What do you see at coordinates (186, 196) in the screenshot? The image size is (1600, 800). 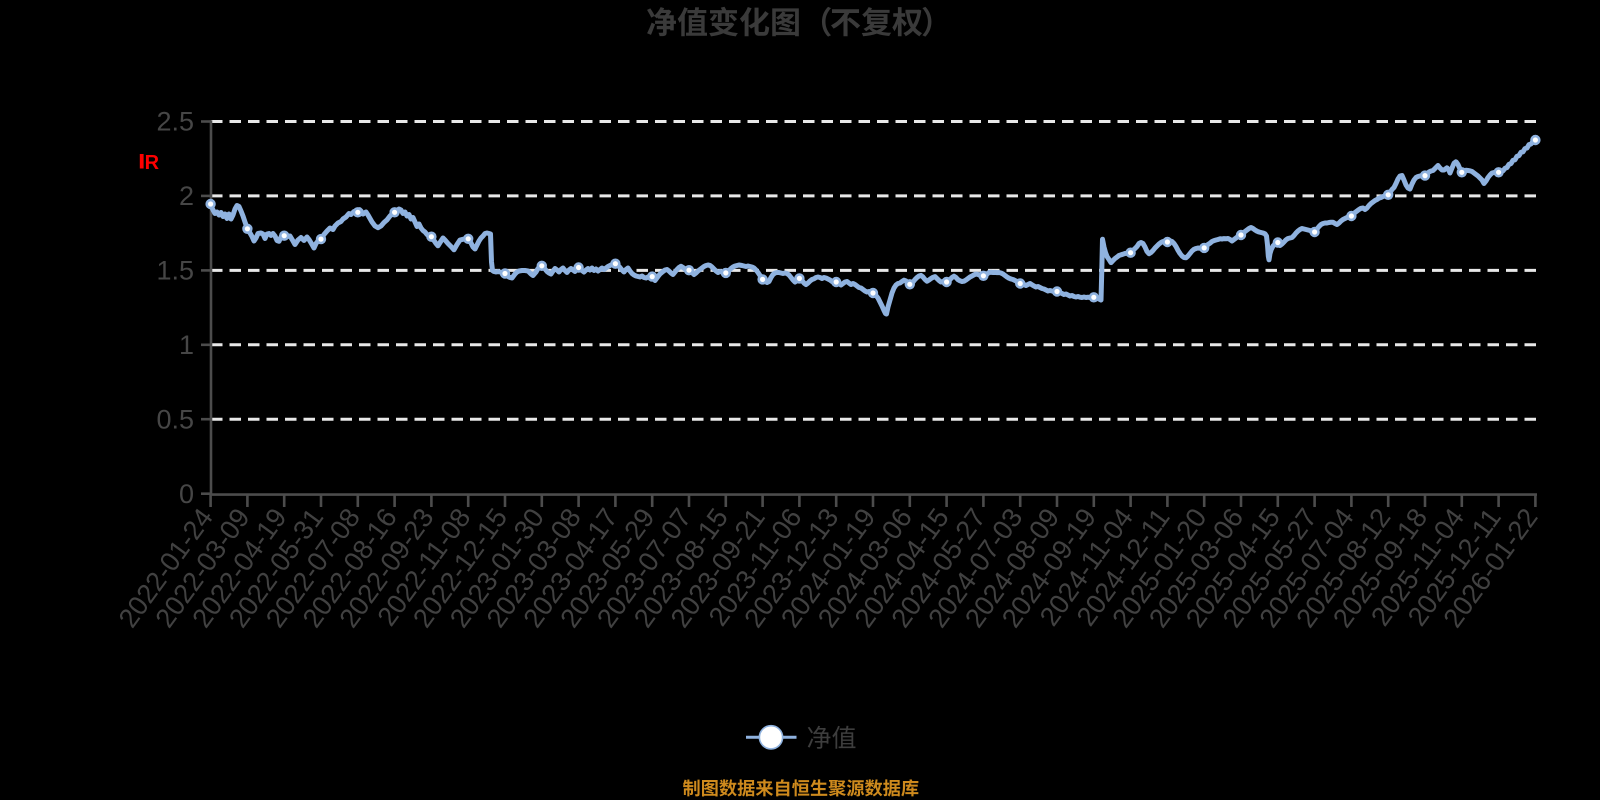 I see `svg-text: 2` at bounding box center [186, 196].